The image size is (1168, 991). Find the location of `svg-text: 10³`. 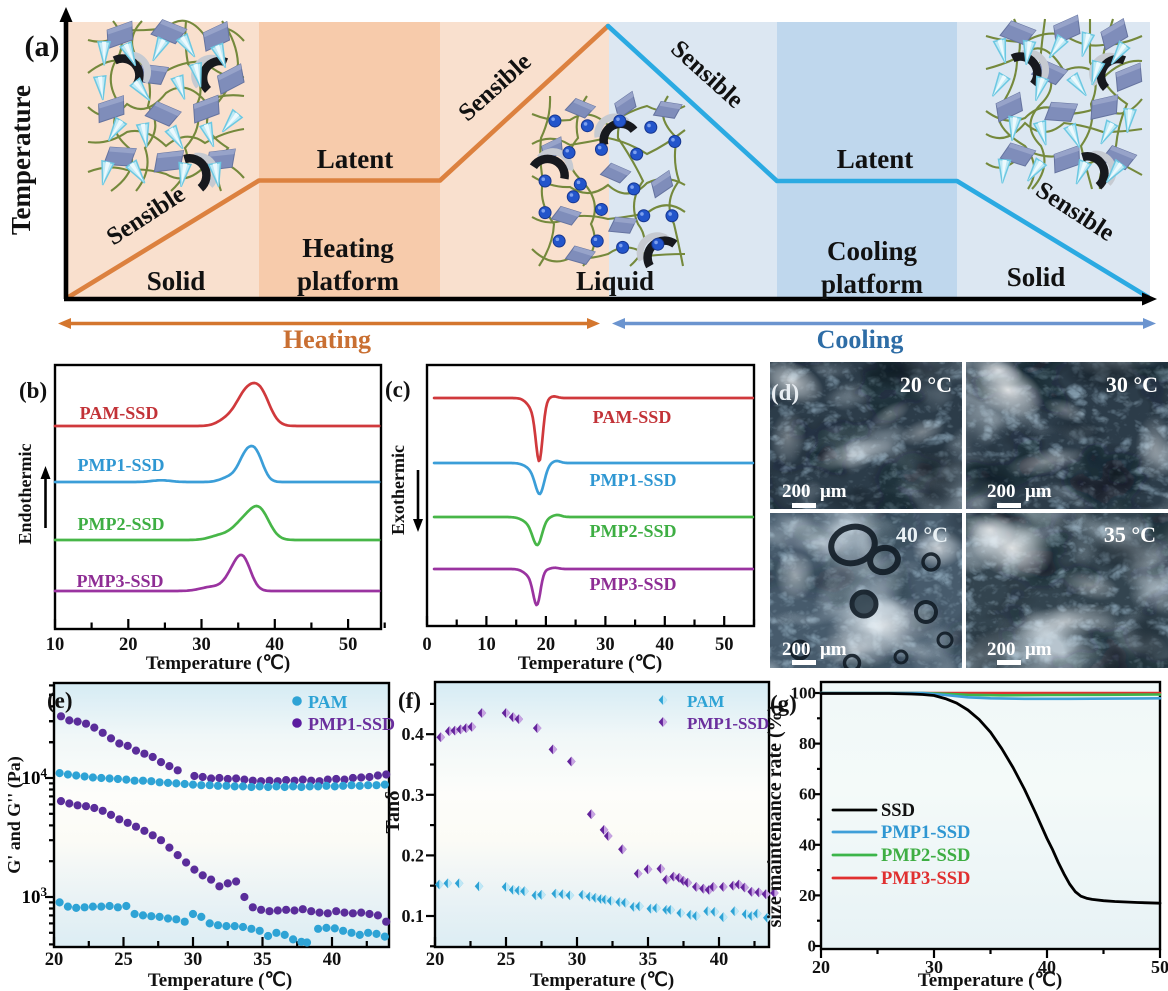

svg-text: 10³ is located at coordinates (35, 896).